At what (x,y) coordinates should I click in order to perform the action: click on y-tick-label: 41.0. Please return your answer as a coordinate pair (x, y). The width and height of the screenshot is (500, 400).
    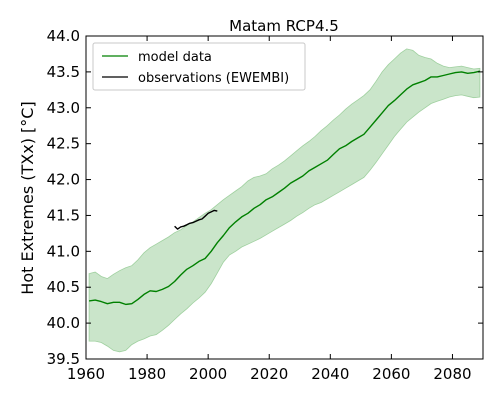
    Looking at the image, I should click on (63, 251).